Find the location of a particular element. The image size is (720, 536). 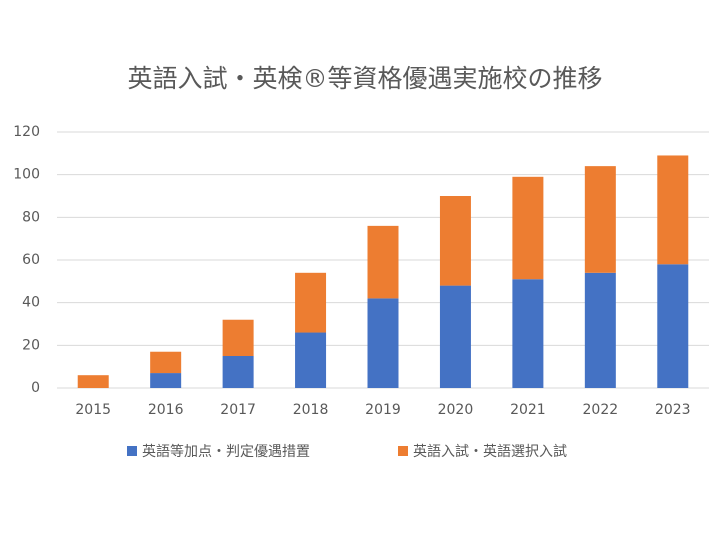

x-tick-label: 2022 is located at coordinates (601, 410).